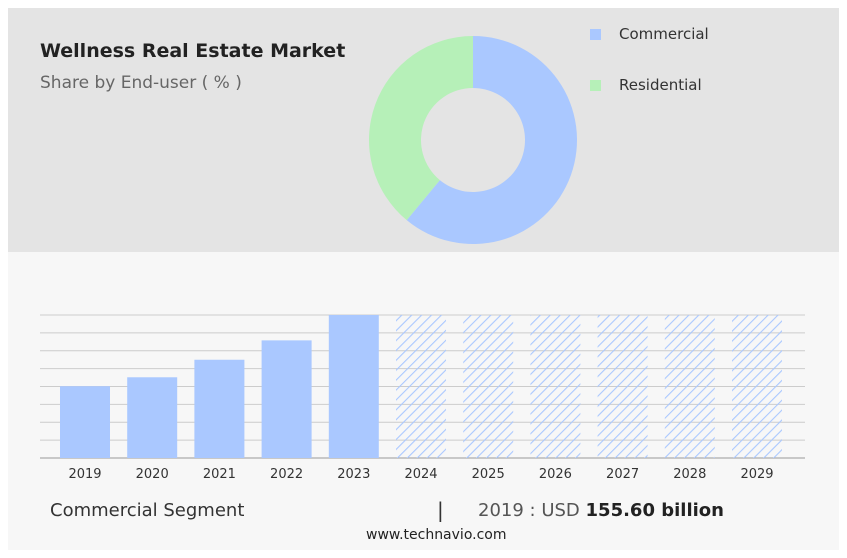 The width and height of the screenshot is (847, 558). I want to click on x-tick-label: 2022, so click(286, 474).